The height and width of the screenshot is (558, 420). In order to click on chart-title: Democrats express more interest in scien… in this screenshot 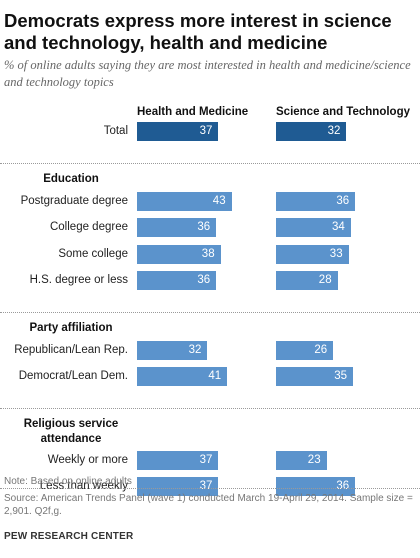, I will do `click(198, 31)`.